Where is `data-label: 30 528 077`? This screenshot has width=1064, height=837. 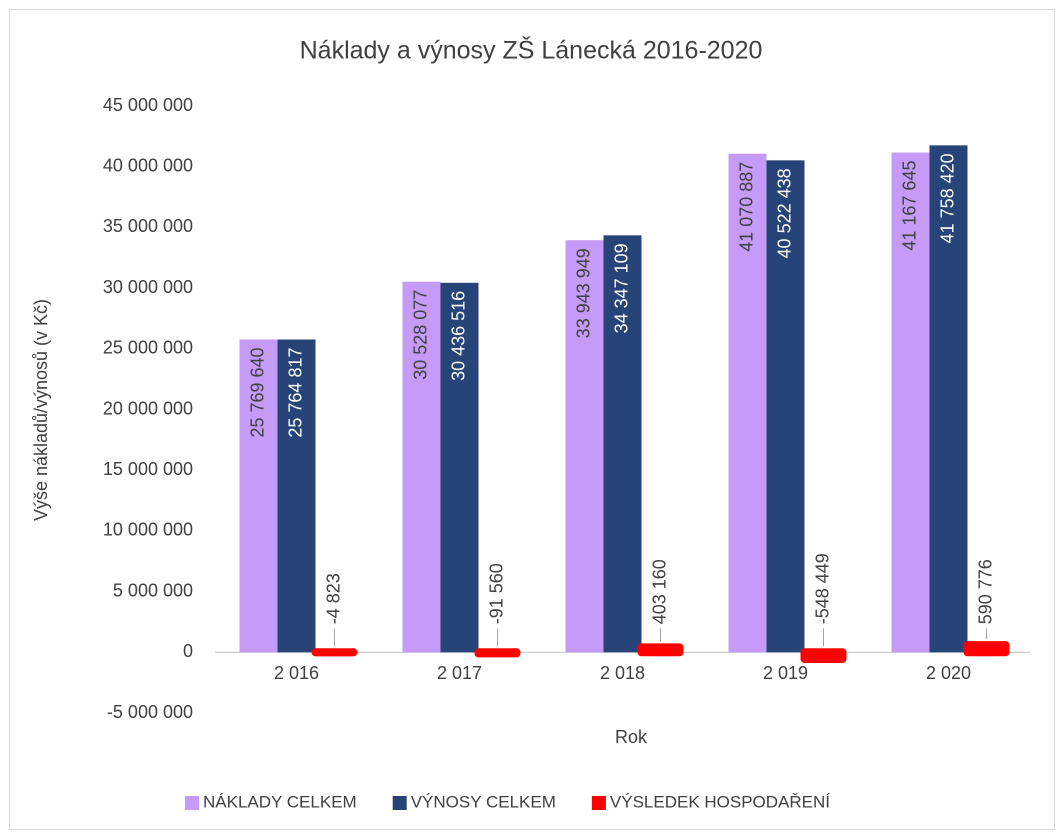 data-label: 30 528 077 is located at coordinates (420, 335).